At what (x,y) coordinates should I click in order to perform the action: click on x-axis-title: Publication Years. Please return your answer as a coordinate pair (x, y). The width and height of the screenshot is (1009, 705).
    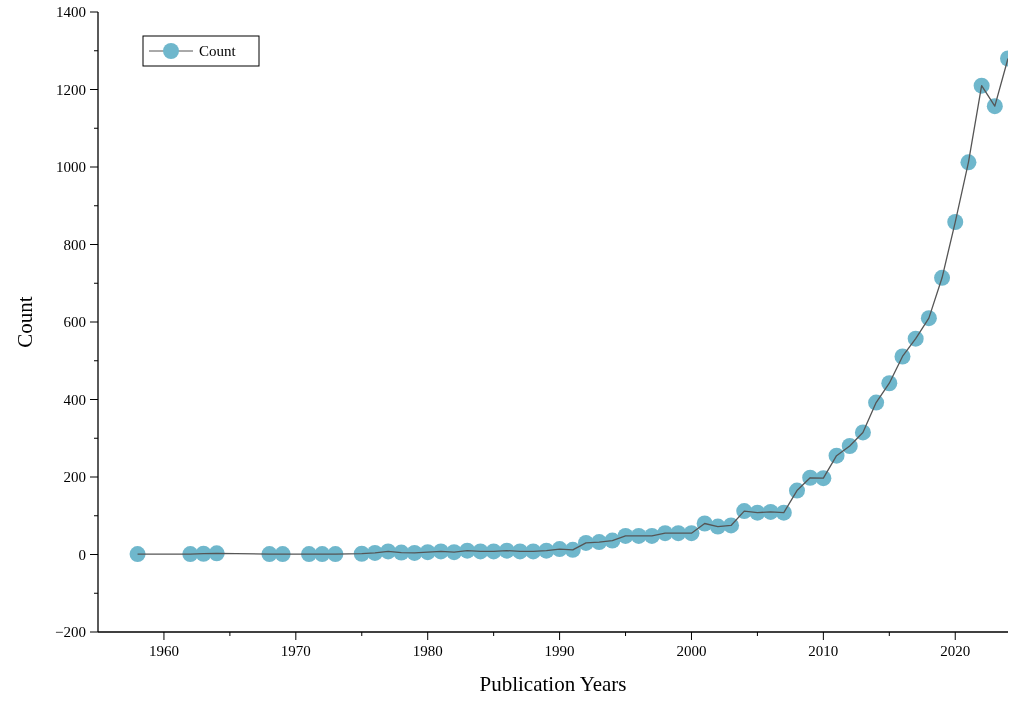
    Looking at the image, I should click on (553, 684).